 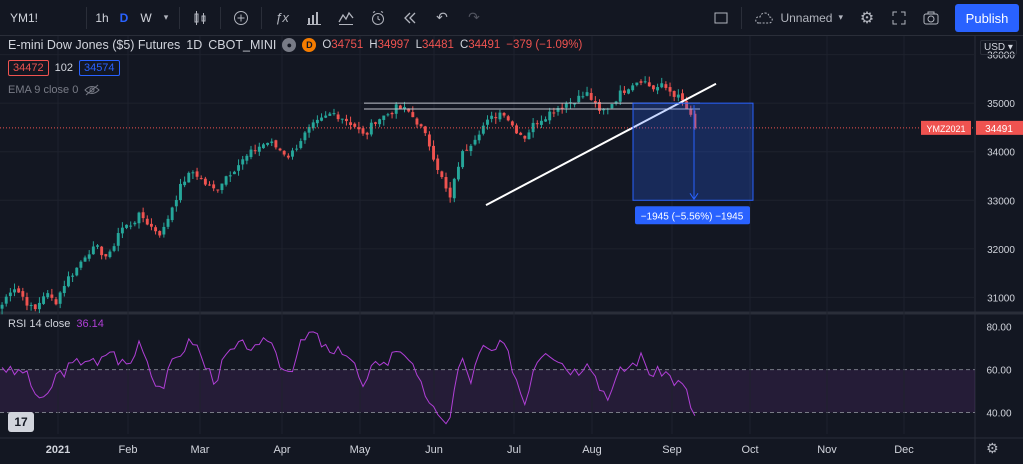 I want to click on candles-icon, so click(x=200, y=18).